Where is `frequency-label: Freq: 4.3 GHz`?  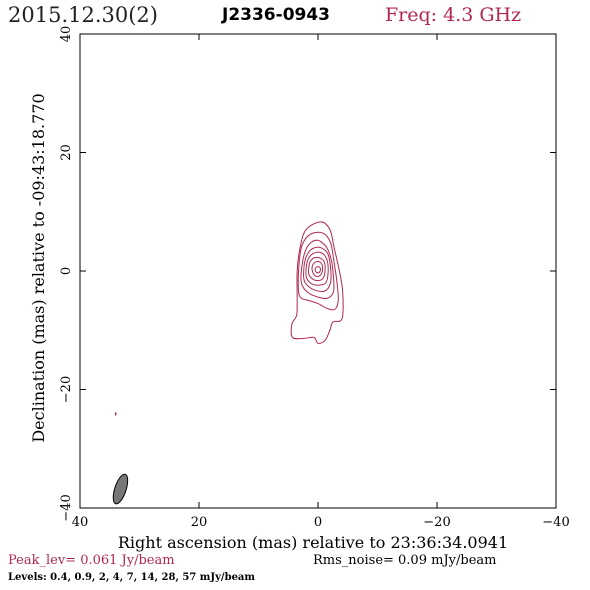 frequency-label: Freq: 4.3 GHz is located at coordinates (453, 15).